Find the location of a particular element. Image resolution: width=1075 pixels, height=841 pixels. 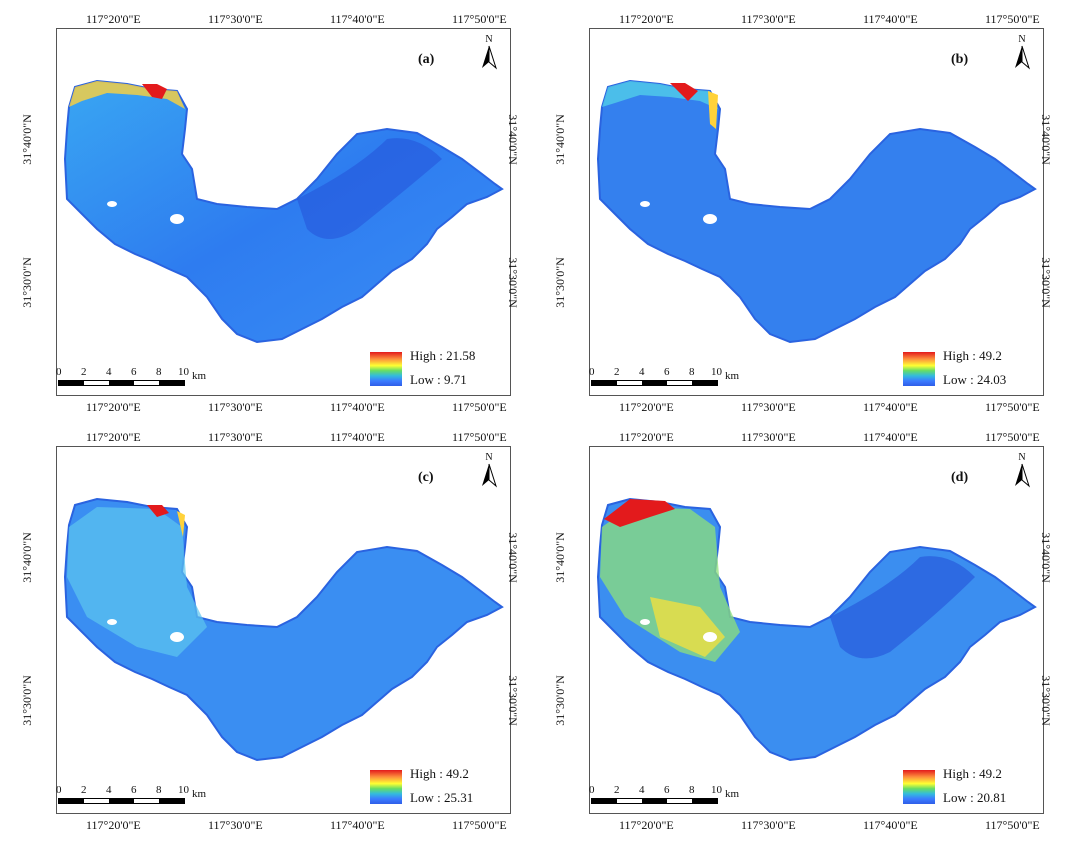

legend: High : 49.2 Low : 20.81 is located at coordinates (970, 787).